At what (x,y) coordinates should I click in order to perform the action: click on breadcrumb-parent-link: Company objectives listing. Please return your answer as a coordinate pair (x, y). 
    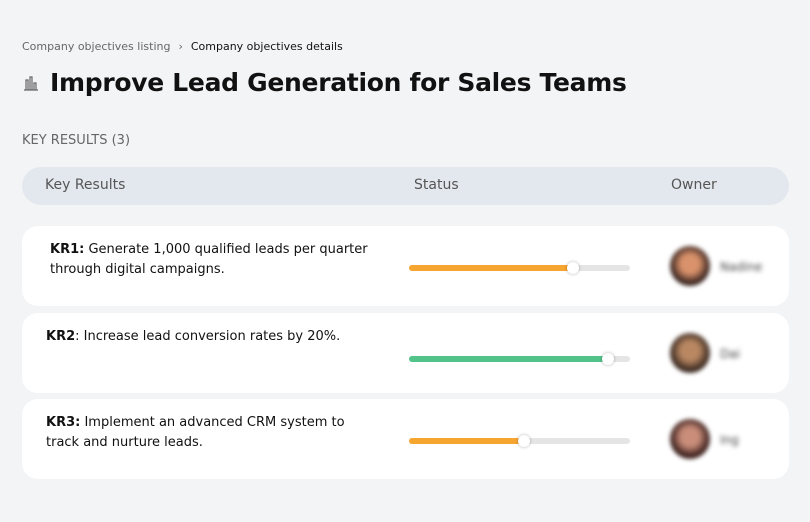
    Looking at the image, I should click on (96, 46).